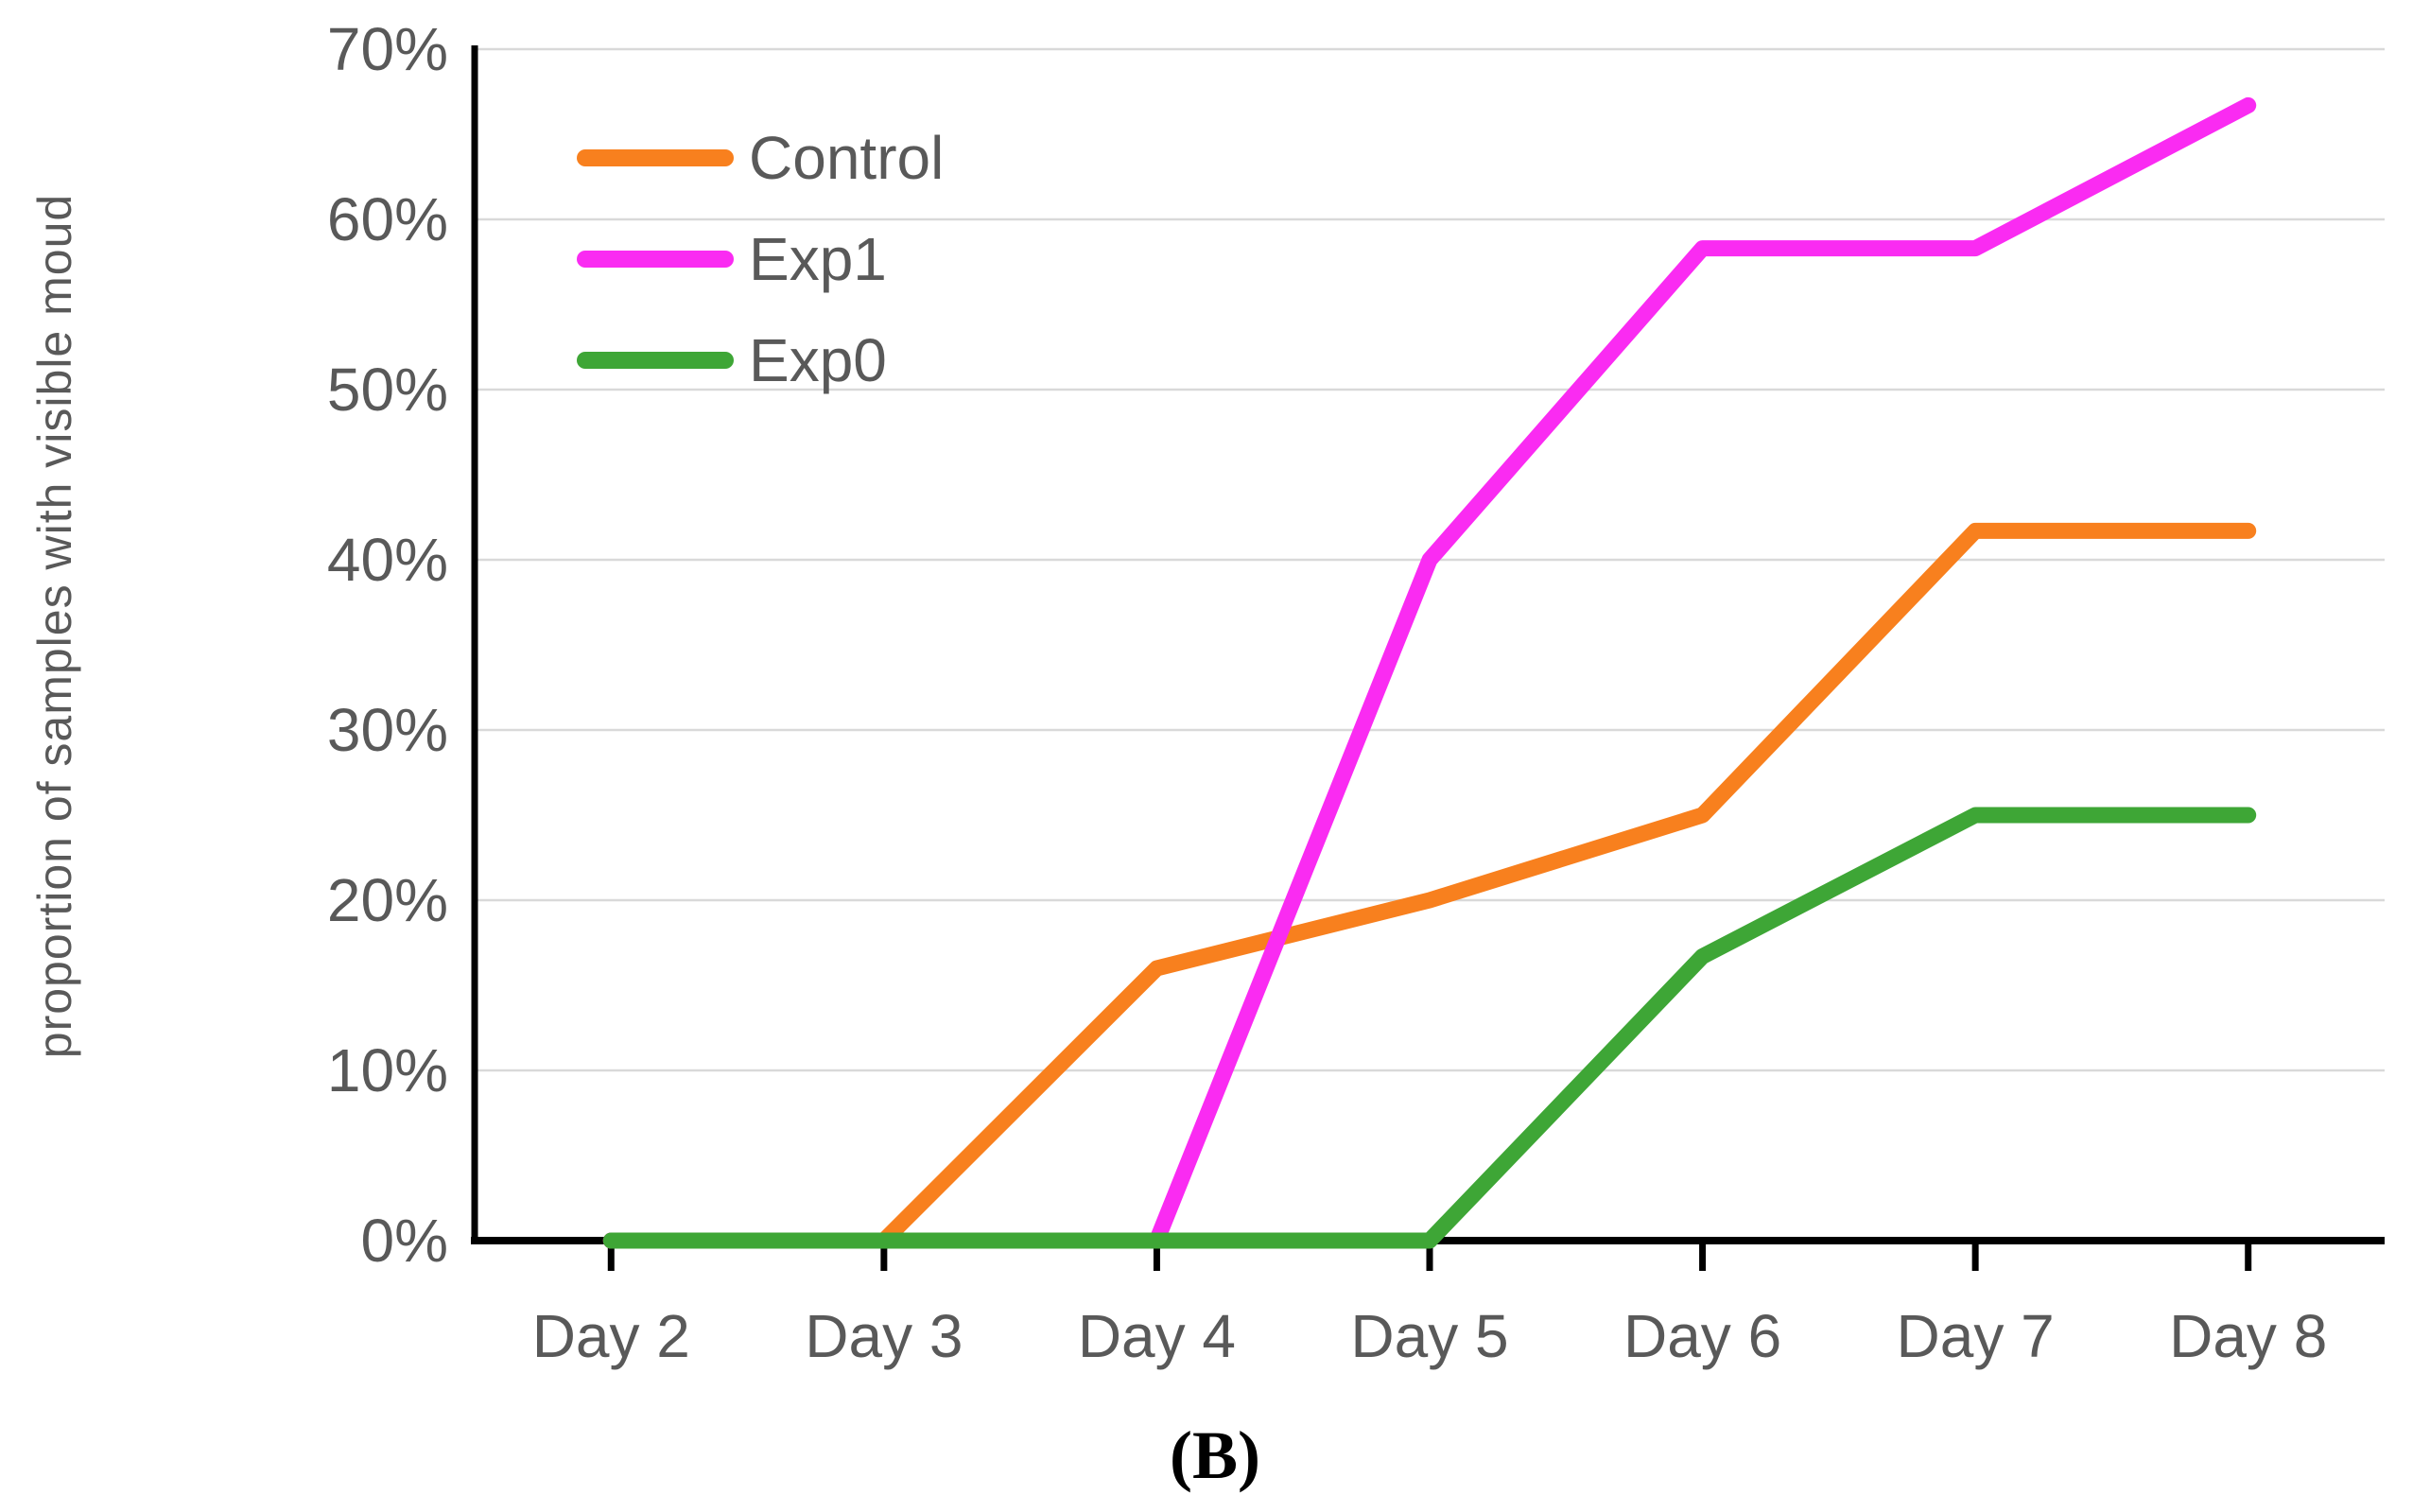 The height and width of the screenshot is (1512, 2430). What do you see at coordinates (387, 900) in the screenshot?
I see `y-tick-label: 20%` at bounding box center [387, 900].